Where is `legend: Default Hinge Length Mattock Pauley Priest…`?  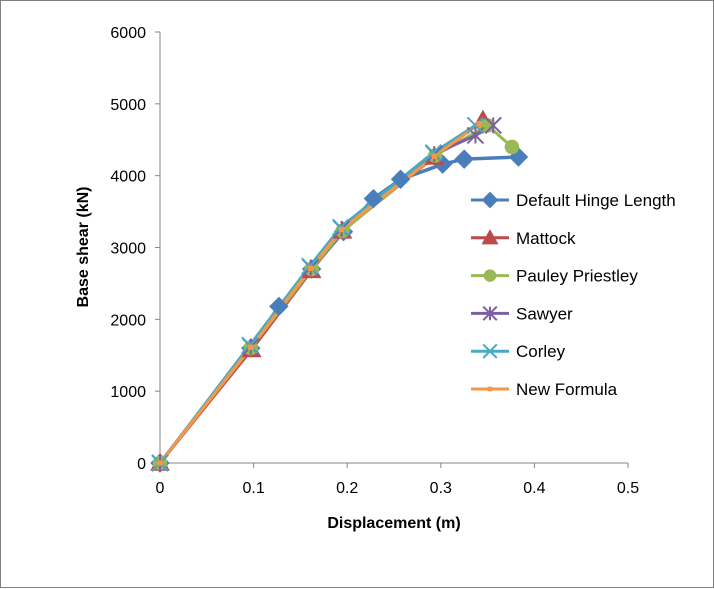 legend: Default Hinge Length Mattock Pauley Priest… is located at coordinates (573, 295).